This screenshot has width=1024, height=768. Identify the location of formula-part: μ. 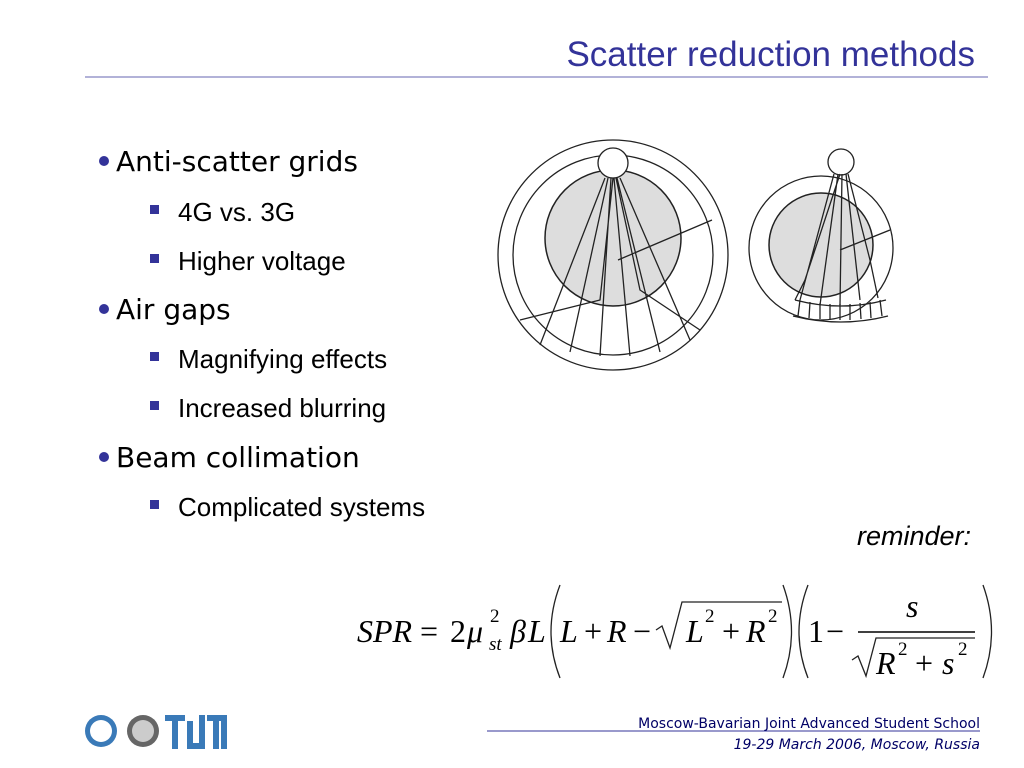
(474, 631).